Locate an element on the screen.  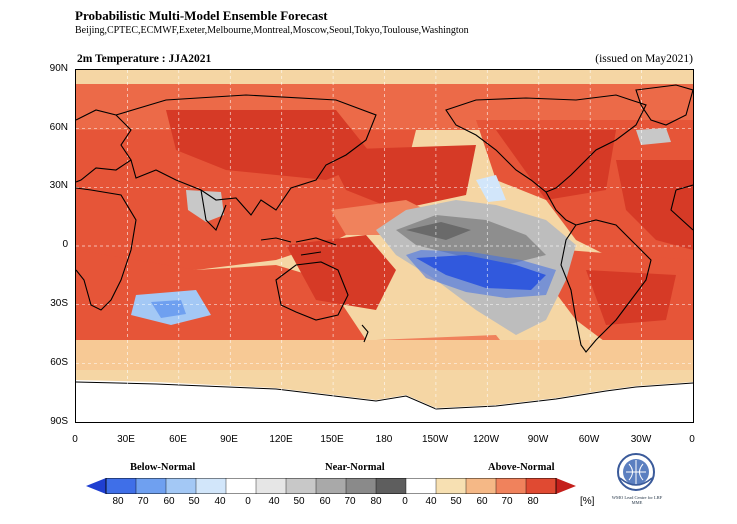
lat-label-30s: 30S is located at coordinates (59, 303).